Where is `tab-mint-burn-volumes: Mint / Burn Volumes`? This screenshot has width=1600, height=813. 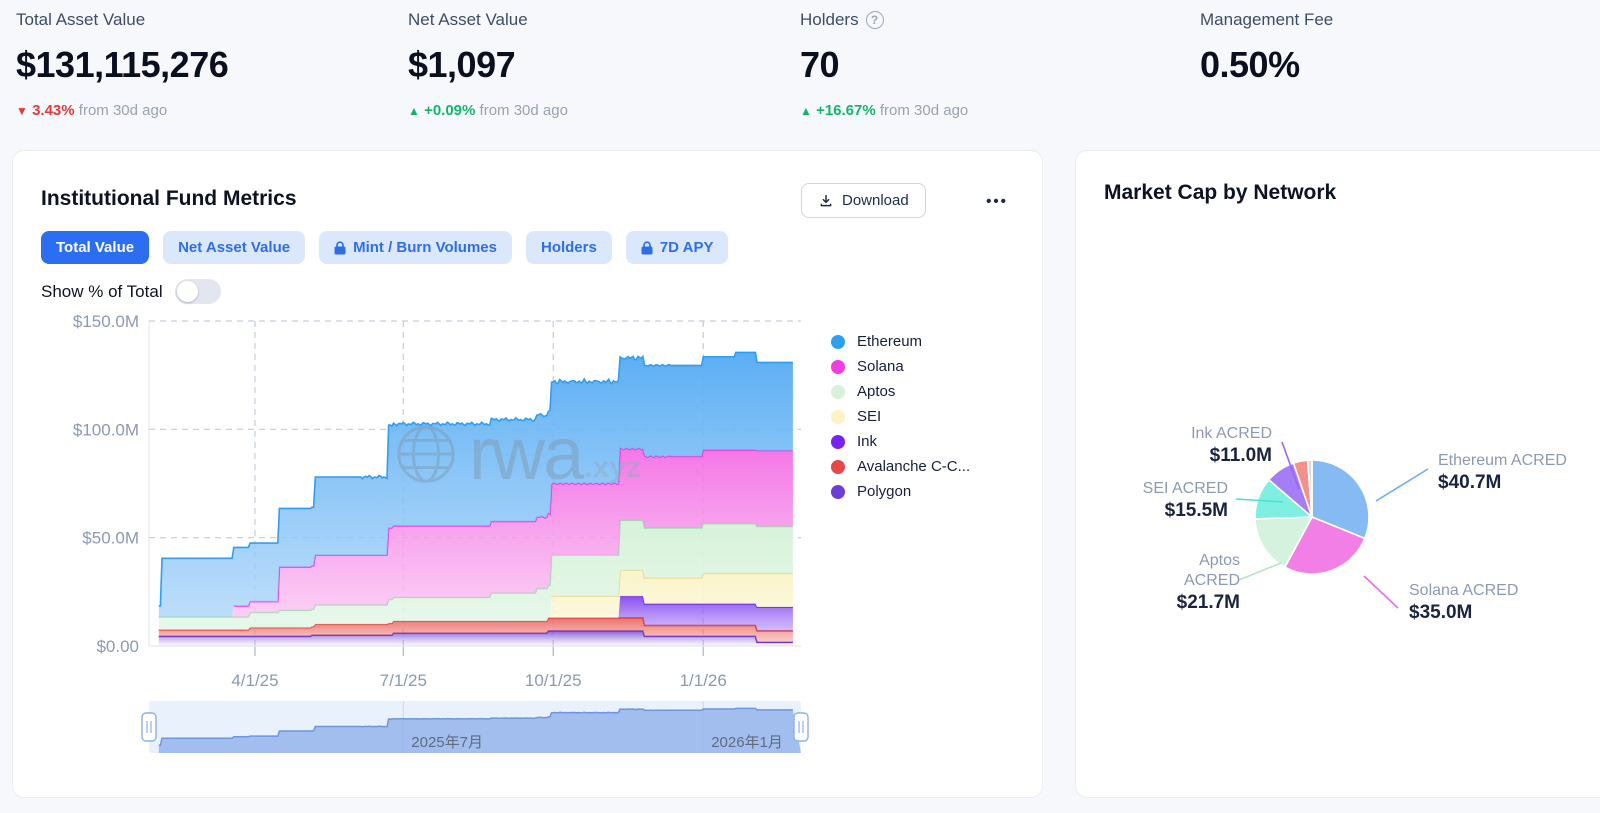 tab-mint-burn-volumes: Mint / Burn Volumes is located at coordinates (415, 247).